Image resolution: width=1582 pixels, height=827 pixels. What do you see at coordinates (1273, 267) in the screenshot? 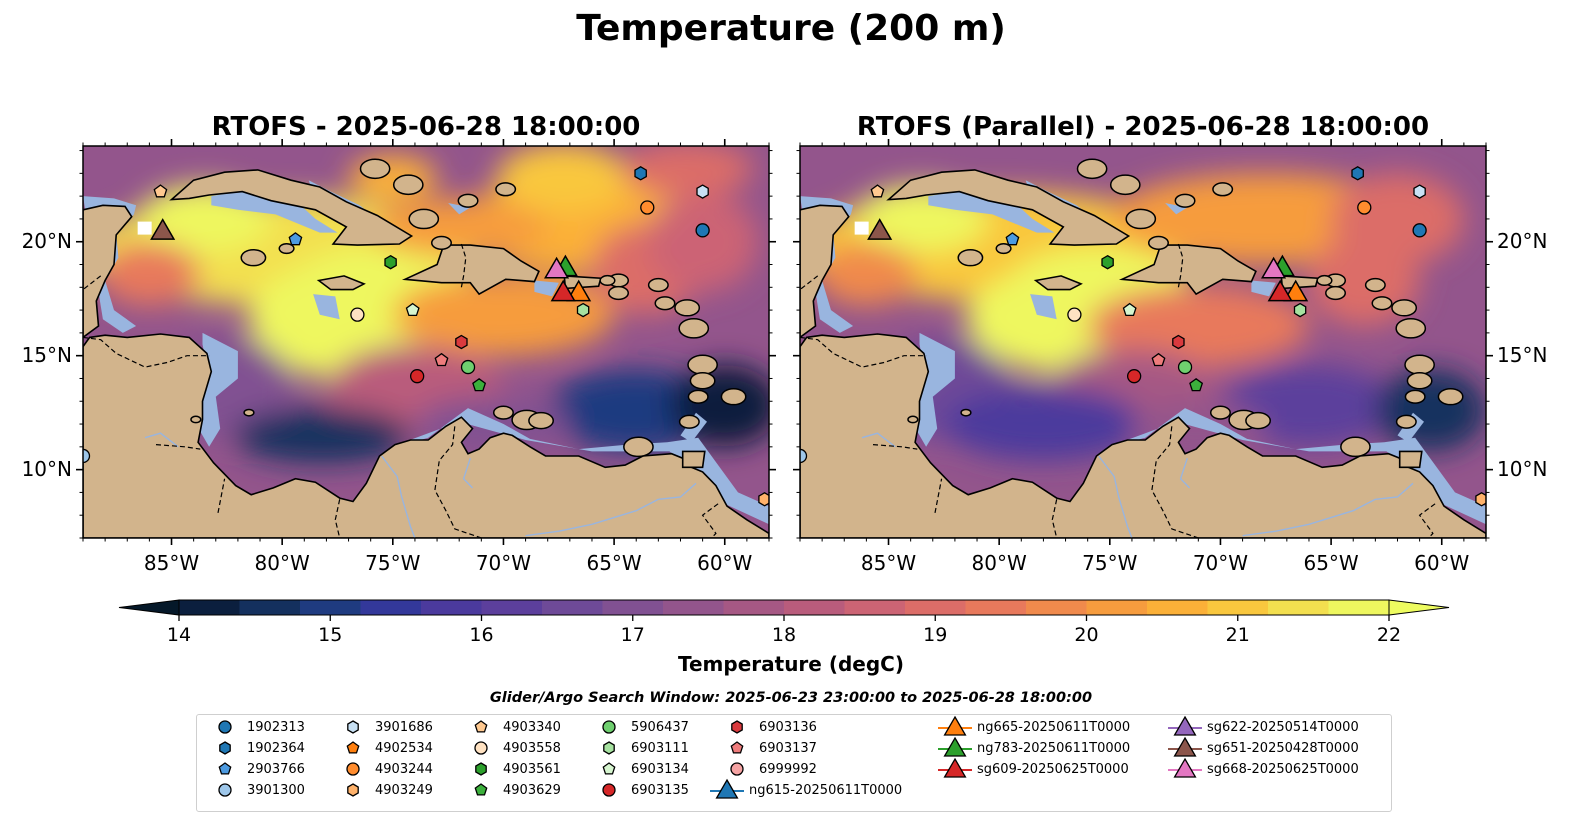
I see `glider-sg668-20250625T0000` at bounding box center [1273, 267].